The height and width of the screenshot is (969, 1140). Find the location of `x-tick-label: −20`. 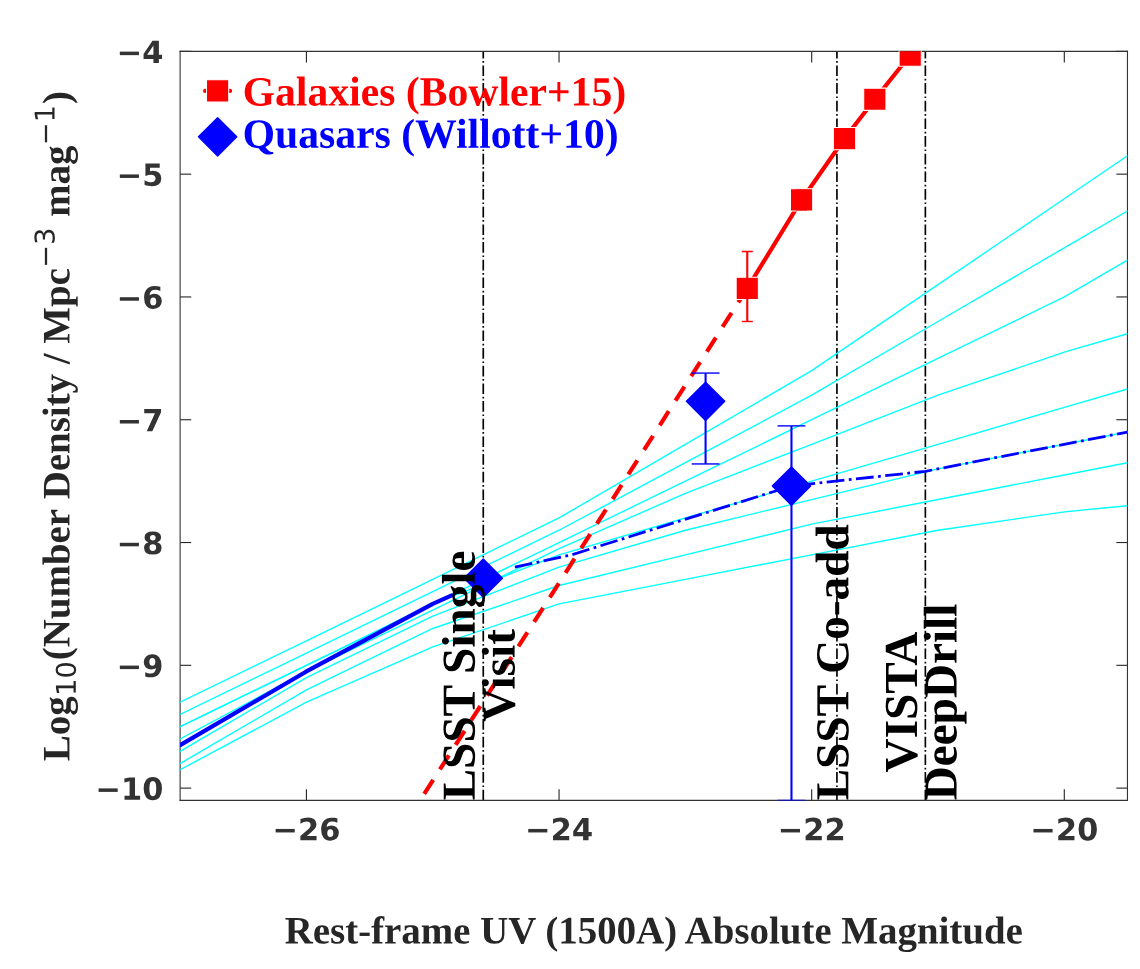

x-tick-label: −20 is located at coordinates (1065, 829).